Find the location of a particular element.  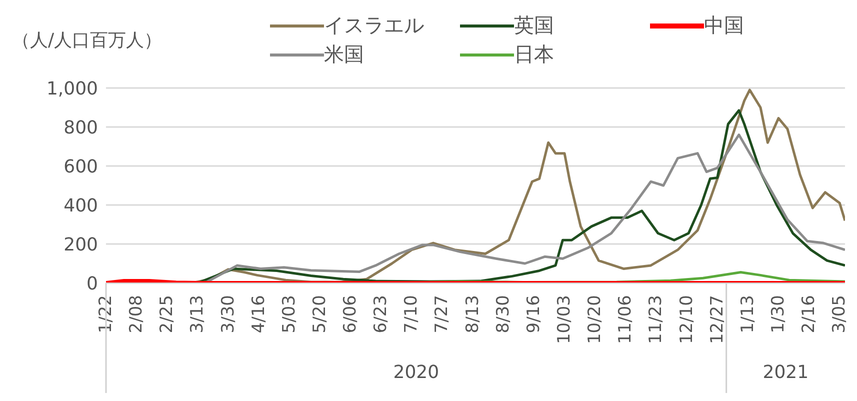

y-axis-title: （人/人口百万人） is located at coordinates (87, 40).